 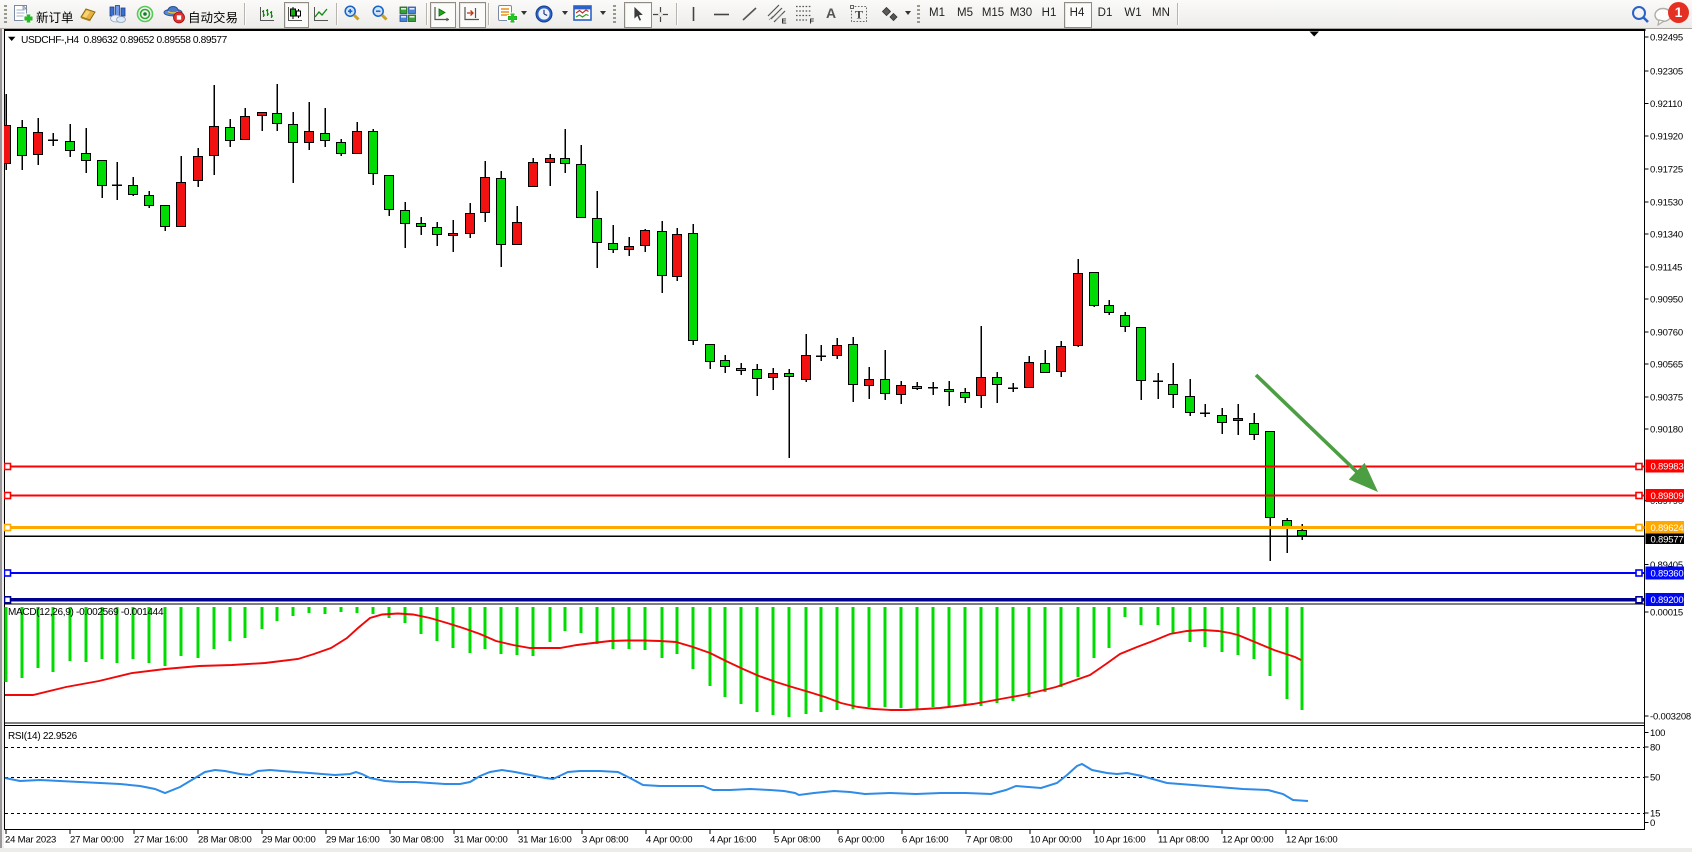 What do you see at coordinates (1666, 71) in the screenshot?
I see `svg-text: 0.92305` at bounding box center [1666, 71].